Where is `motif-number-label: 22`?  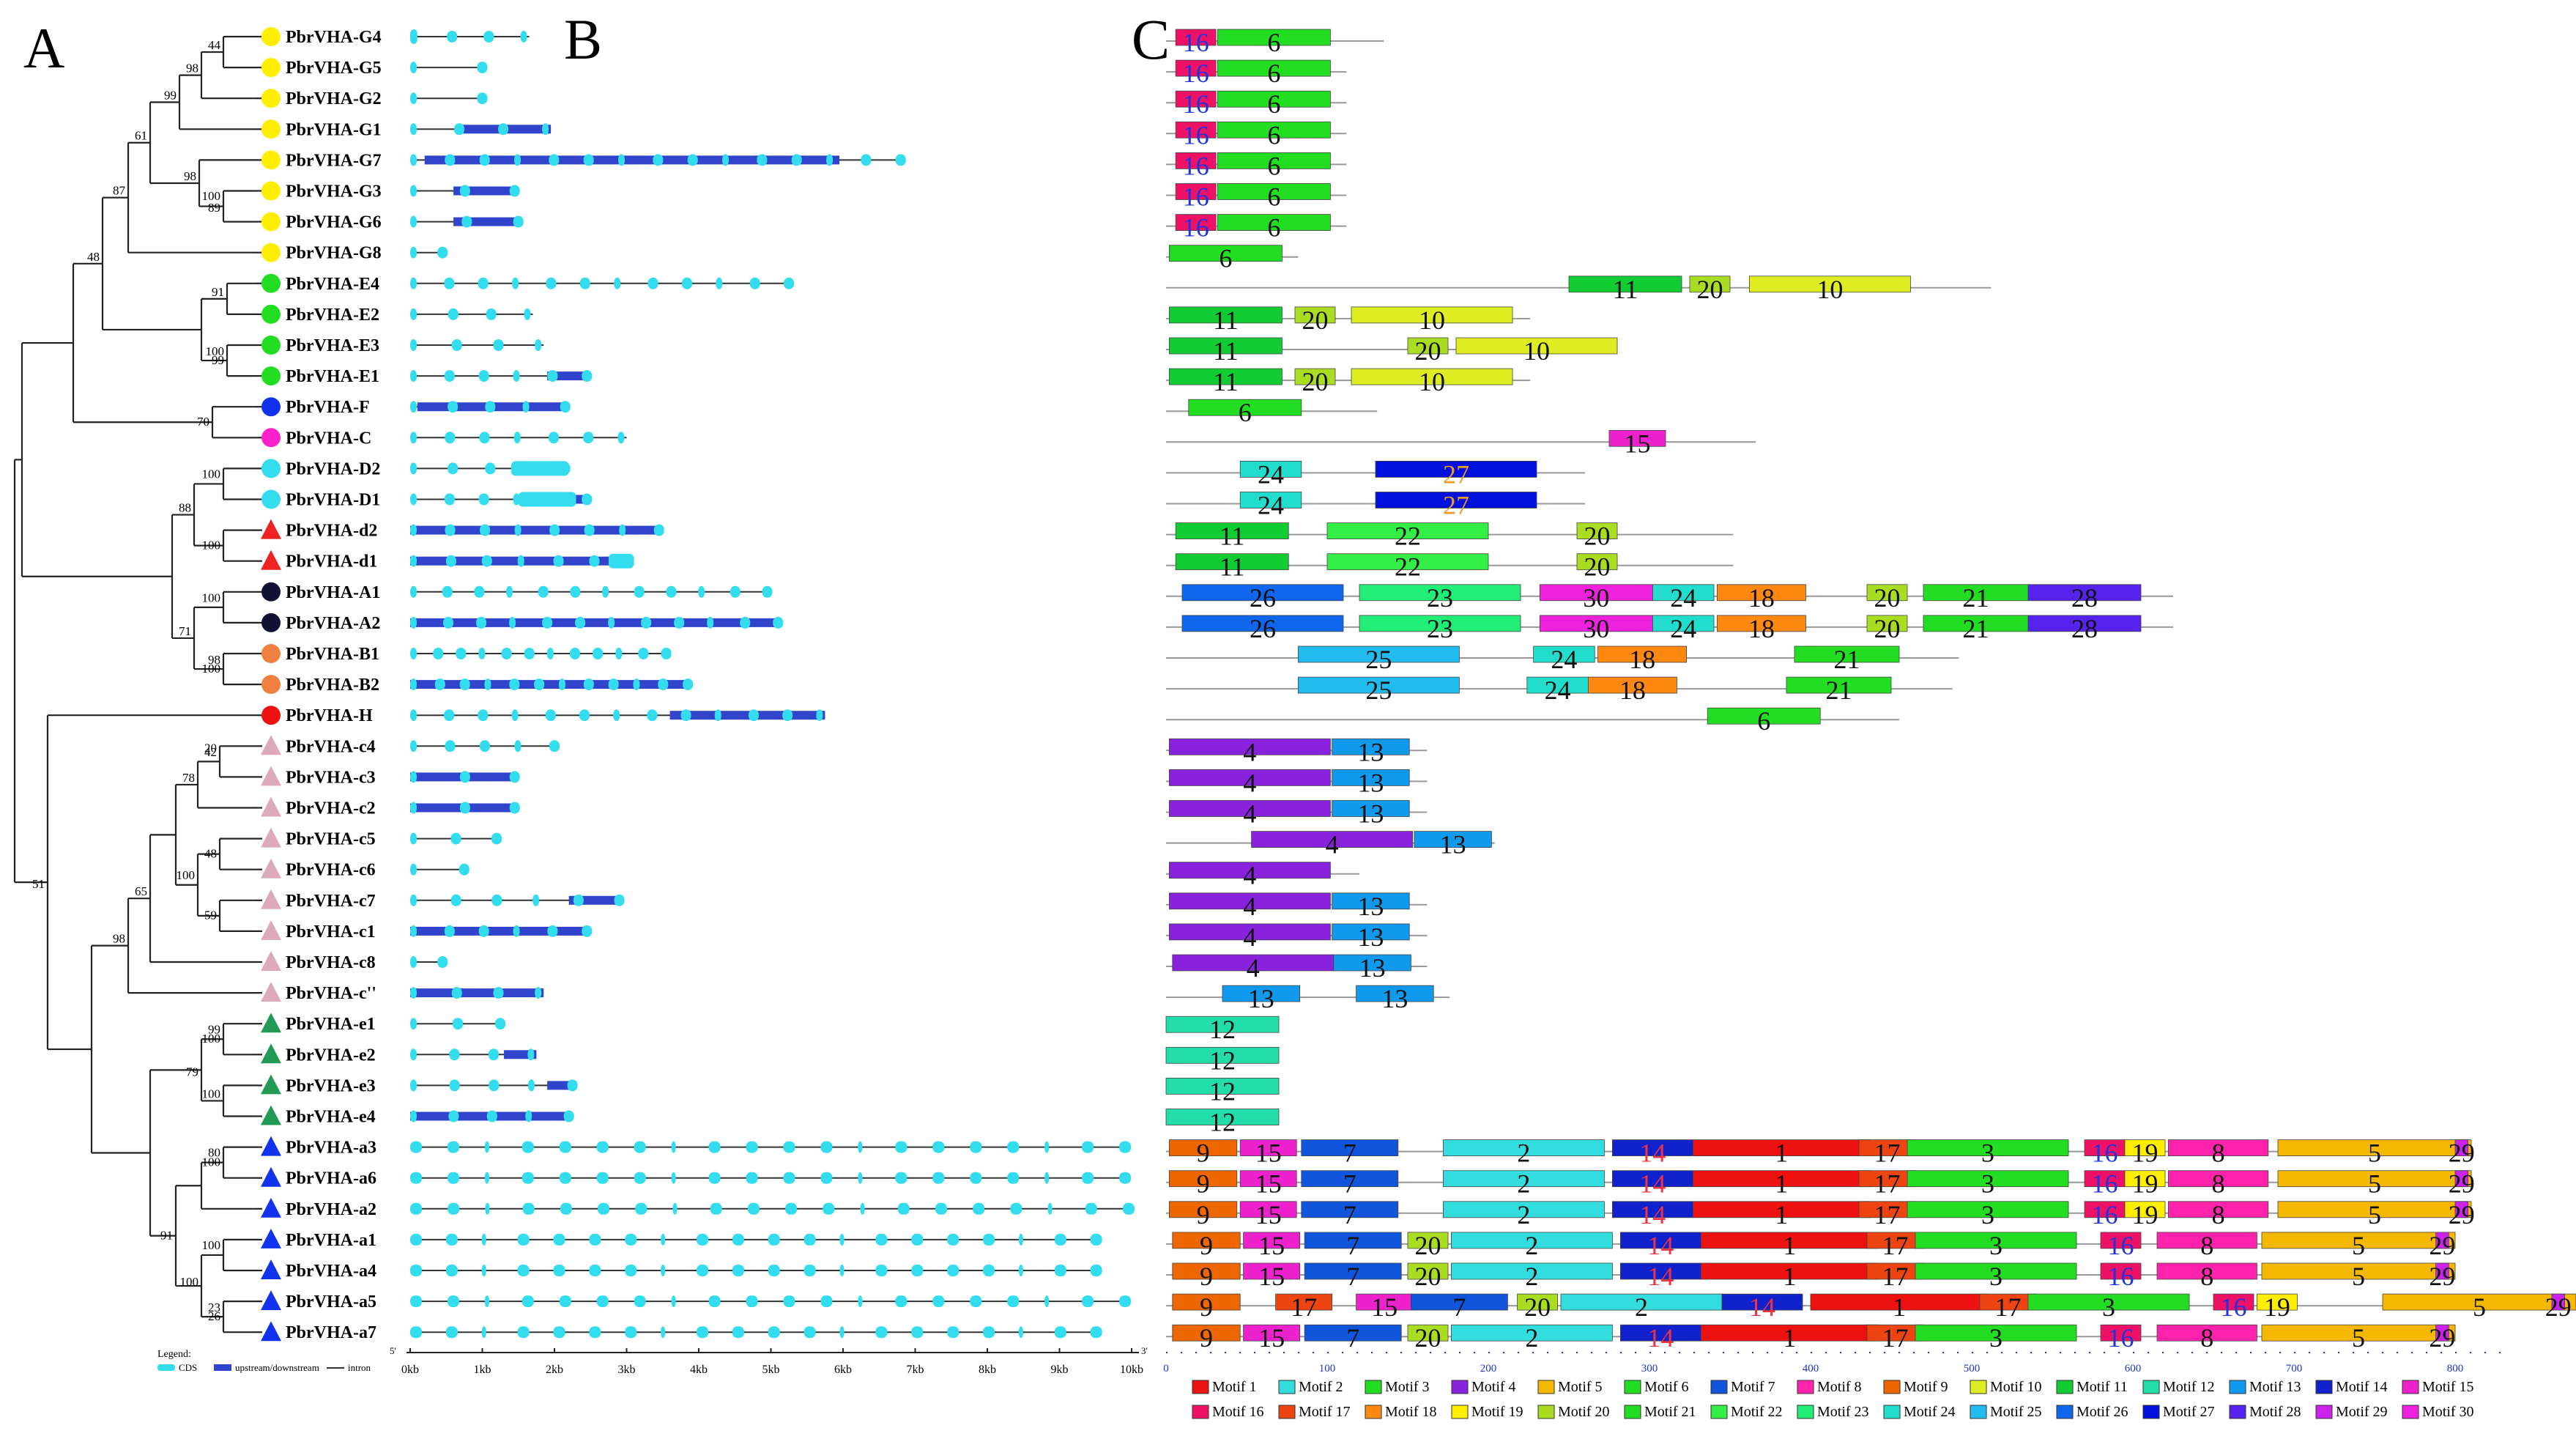
motif-number-label: 22 is located at coordinates (1408, 536).